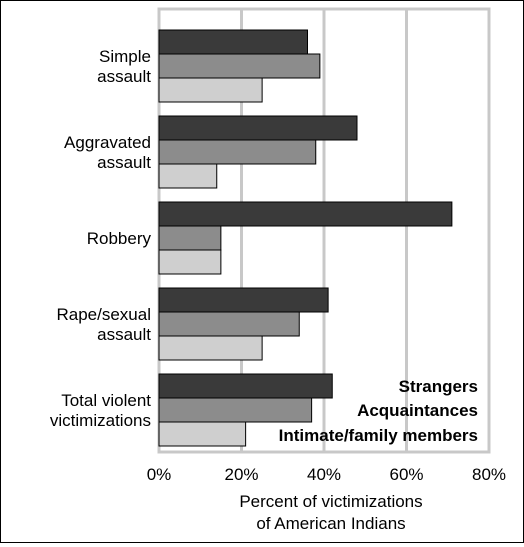  Describe the element at coordinates (417, 410) in the screenshot. I see `legend-item: Acquaintances` at that location.